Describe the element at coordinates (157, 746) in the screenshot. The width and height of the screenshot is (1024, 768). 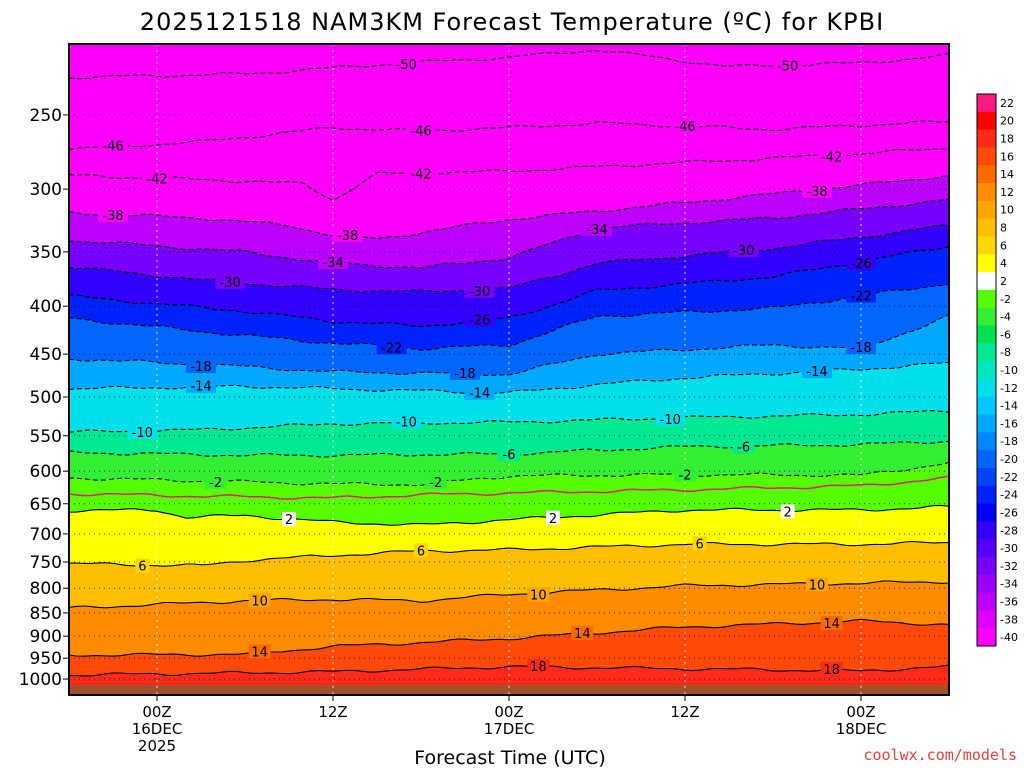
I see `x-tick-label: 2025` at that location.